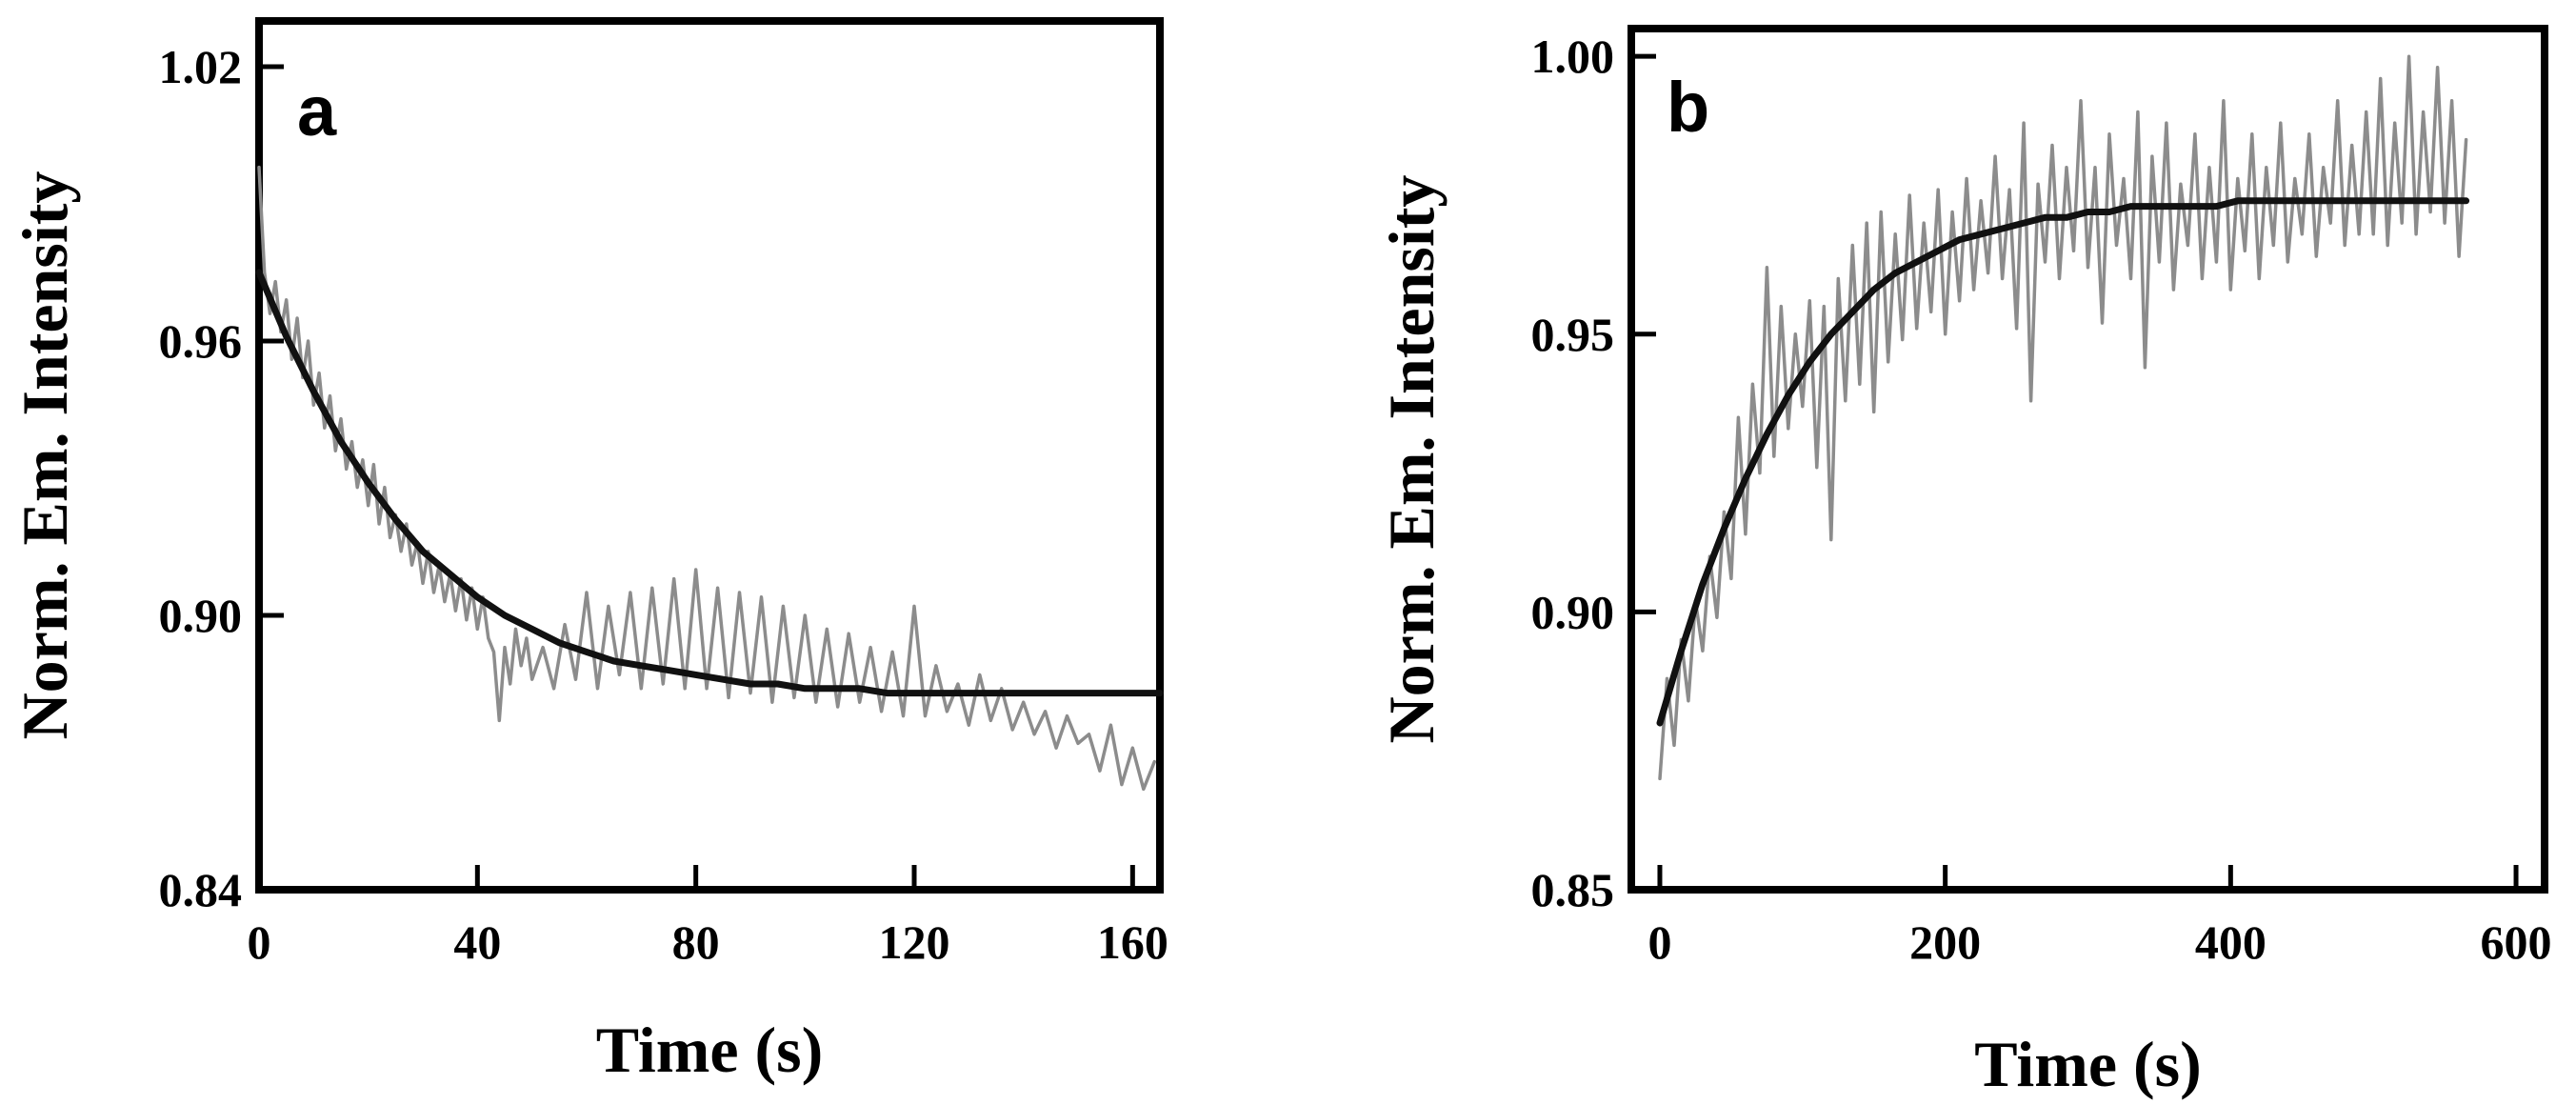 This screenshot has height=1105, width=2576. I want to click on panel-b-x-tick-label: 400, so click(2230, 942).